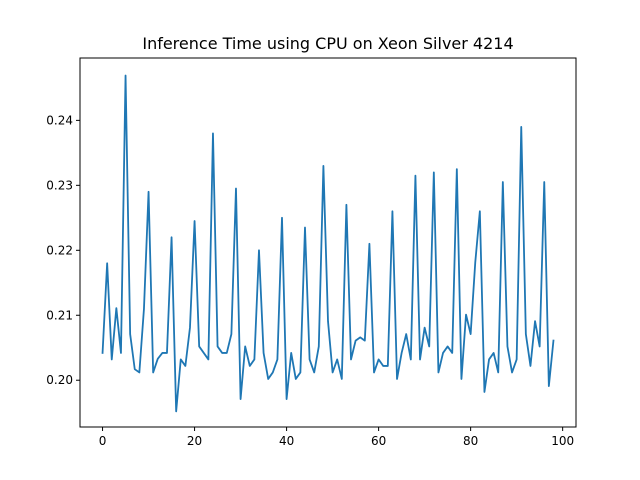 Image resolution: width=640 pixels, height=480 pixels. I want to click on y-tick-label: 0.20, so click(59, 380).